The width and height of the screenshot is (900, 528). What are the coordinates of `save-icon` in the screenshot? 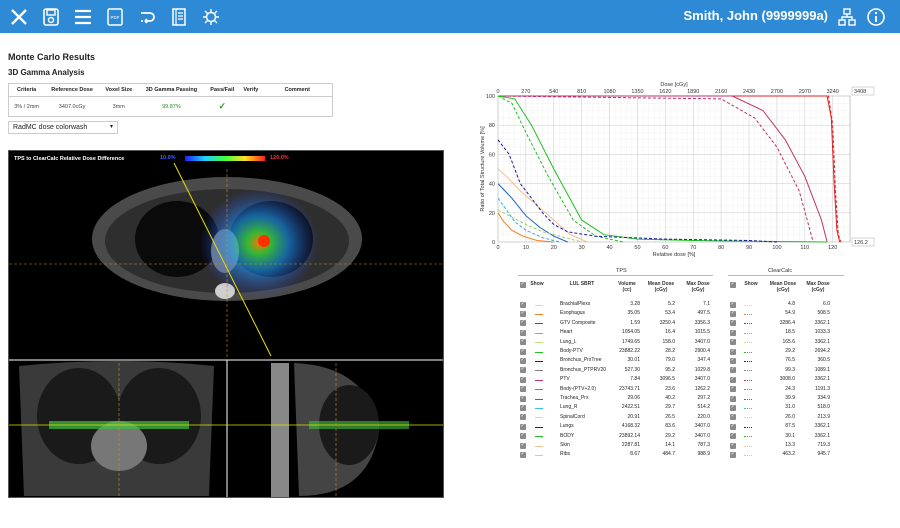 It's located at (51, 17).